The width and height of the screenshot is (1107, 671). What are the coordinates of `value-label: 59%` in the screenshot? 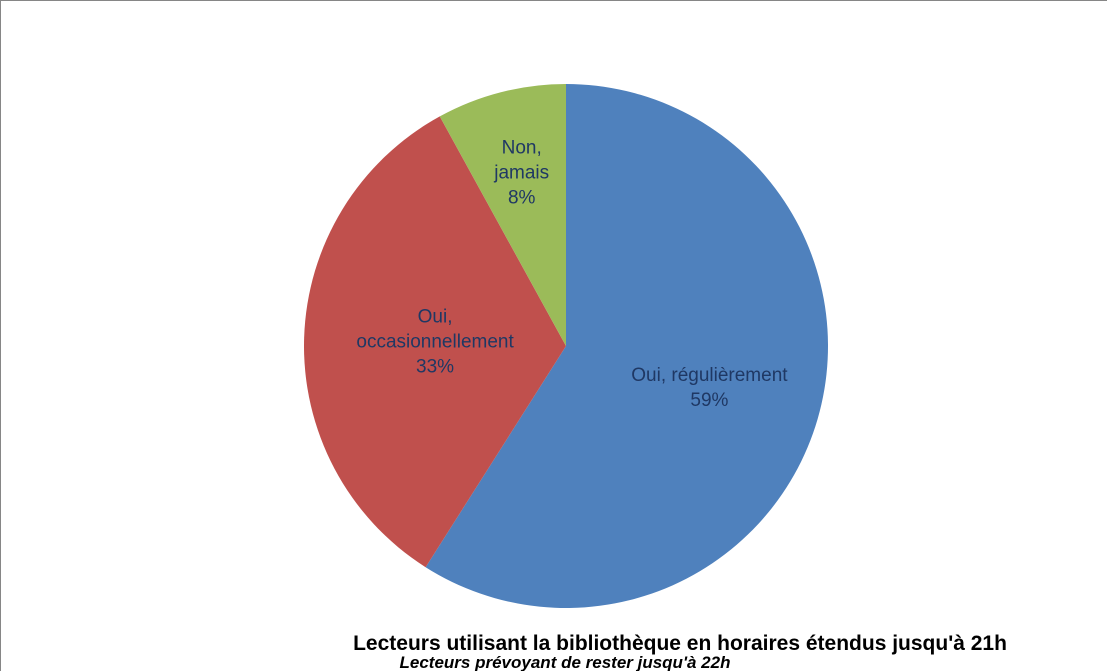 It's located at (709, 400).